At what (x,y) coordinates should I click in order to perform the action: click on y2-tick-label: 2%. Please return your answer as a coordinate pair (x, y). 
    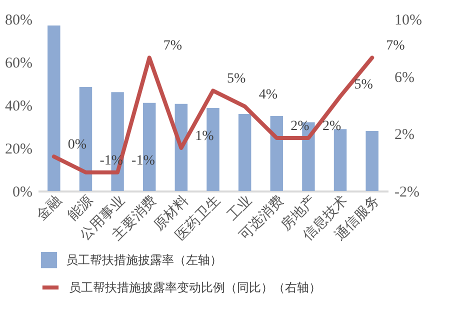
    Looking at the image, I should click on (404, 135).